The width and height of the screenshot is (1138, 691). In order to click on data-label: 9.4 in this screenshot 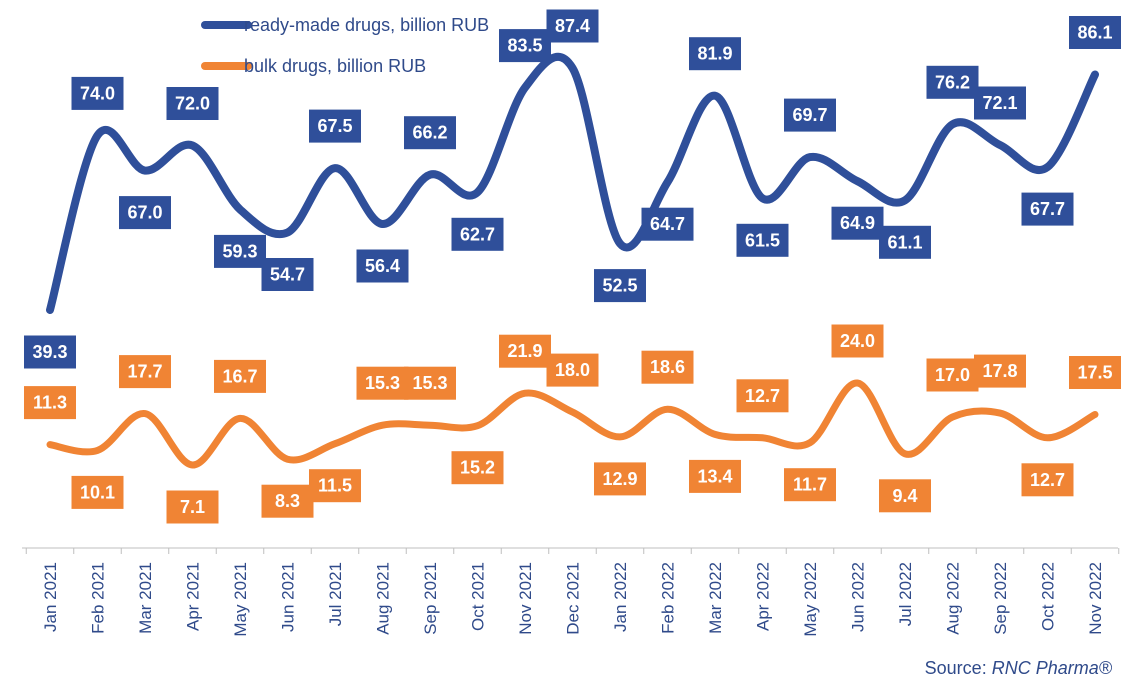, I will do `click(905, 496)`.